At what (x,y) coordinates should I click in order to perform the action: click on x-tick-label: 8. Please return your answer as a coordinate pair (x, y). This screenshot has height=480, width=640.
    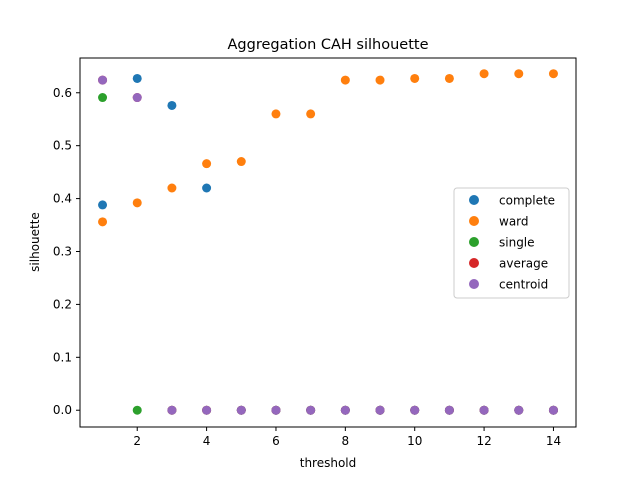
    Looking at the image, I should click on (346, 441).